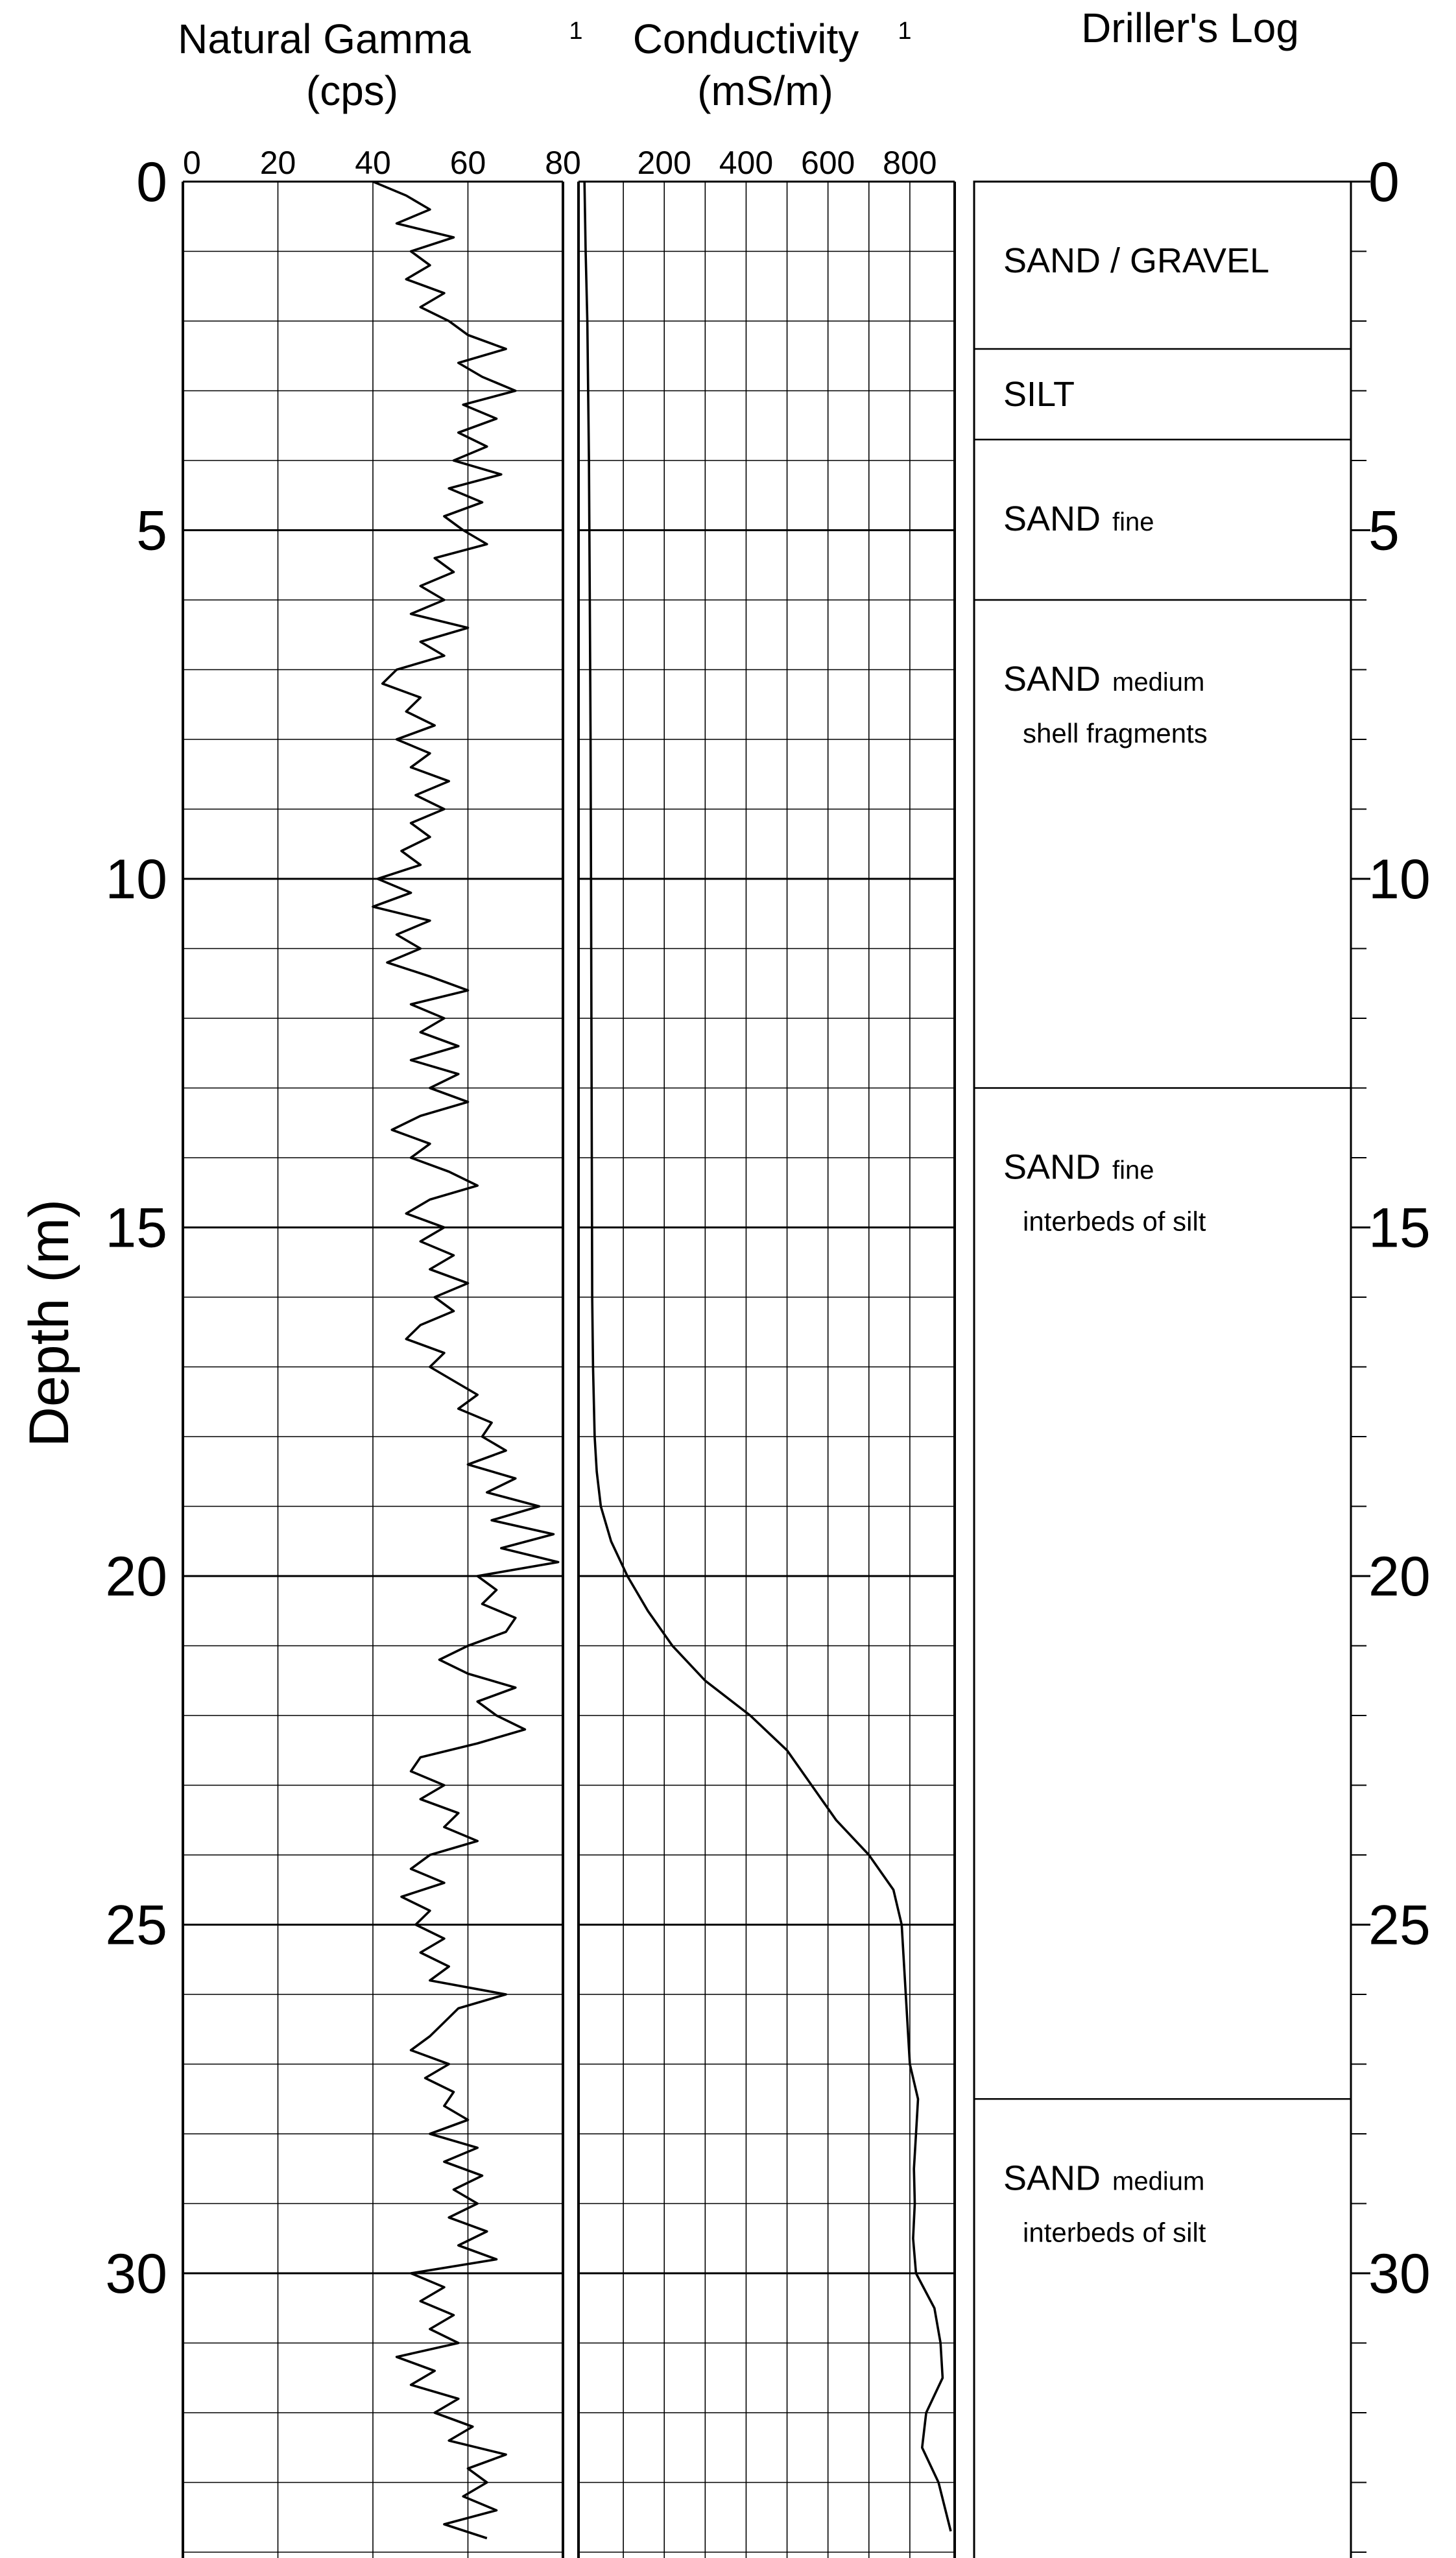  Describe the element at coordinates (828, 163) in the screenshot. I see `conductivity-tick-label: 600` at that location.